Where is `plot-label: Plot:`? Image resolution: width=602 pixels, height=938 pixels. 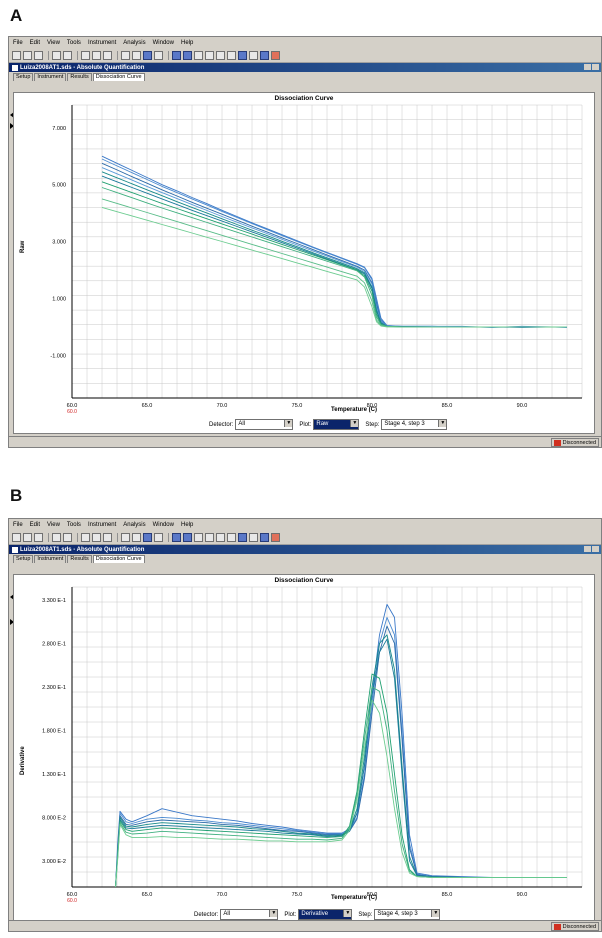 plot-label: Plot: is located at coordinates (290, 914).